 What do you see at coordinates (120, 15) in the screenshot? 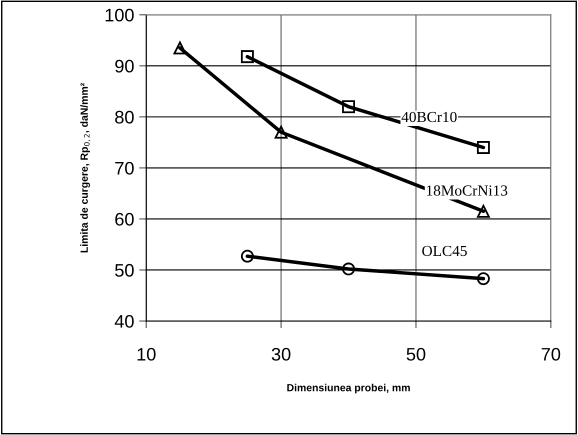
I see `y-tick-label: 100` at bounding box center [120, 15].